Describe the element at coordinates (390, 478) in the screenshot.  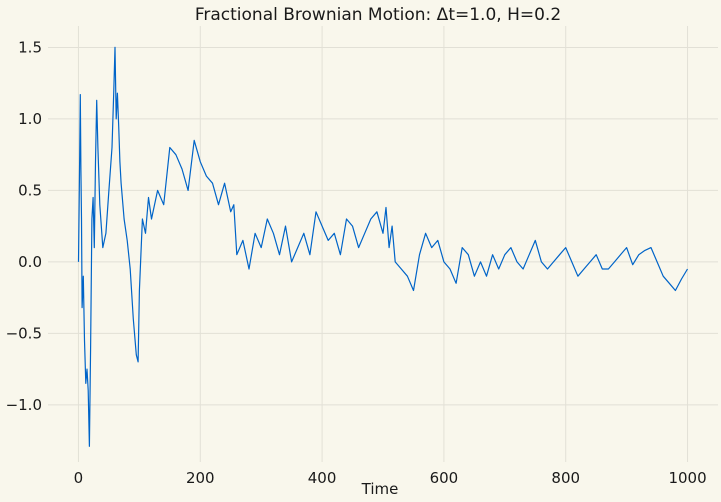
I see `x-axis: 0 200 400 600 800 1000` at that location.